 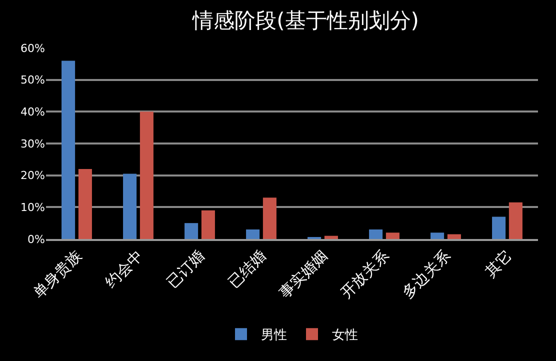 I want to click on x-tick-label: 已结婚, so click(x=247, y=269).